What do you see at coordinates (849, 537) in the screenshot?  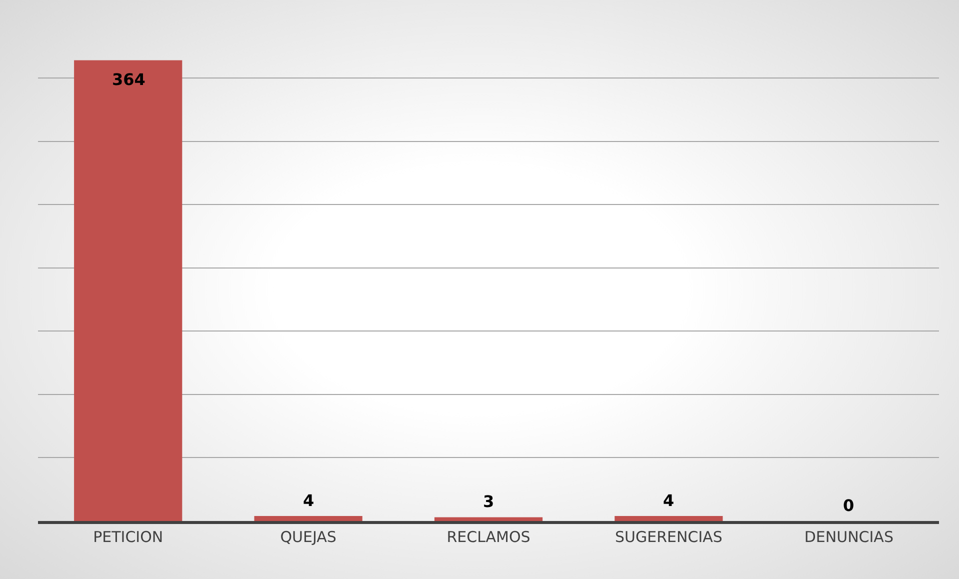 I see `x-tick-label: DENUNCIAS` at bounding box center [849, 537].